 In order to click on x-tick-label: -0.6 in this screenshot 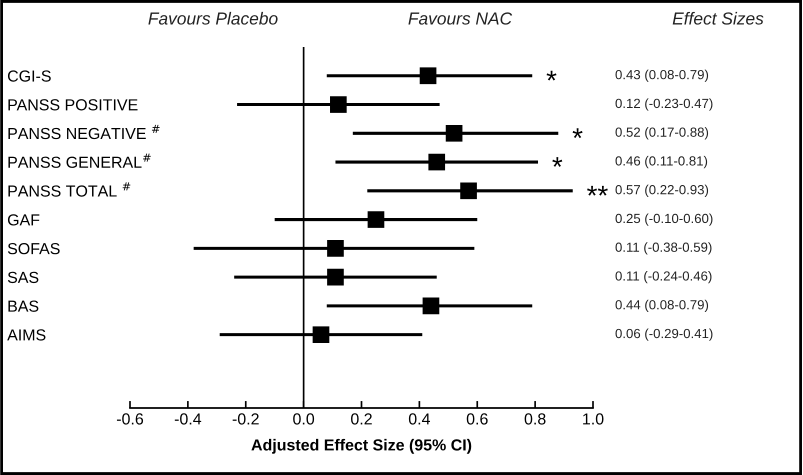, I will do `click(130, 419)`.